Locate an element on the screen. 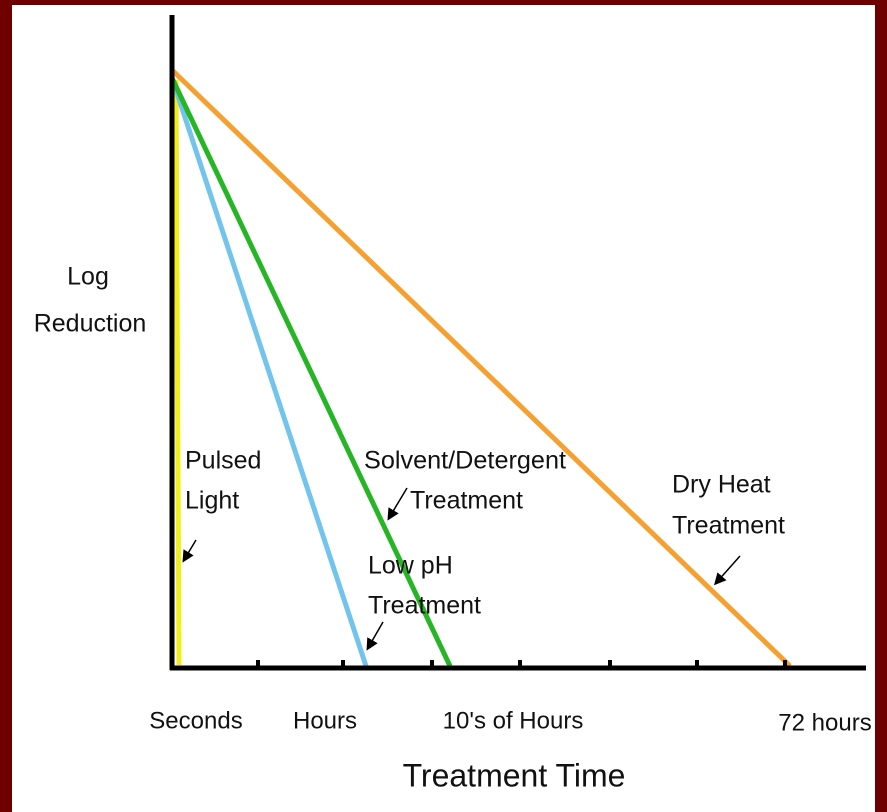 This screenshot has width=887, height=812. annotation: Solvent/Detergent is located at coordinates (465, 461).